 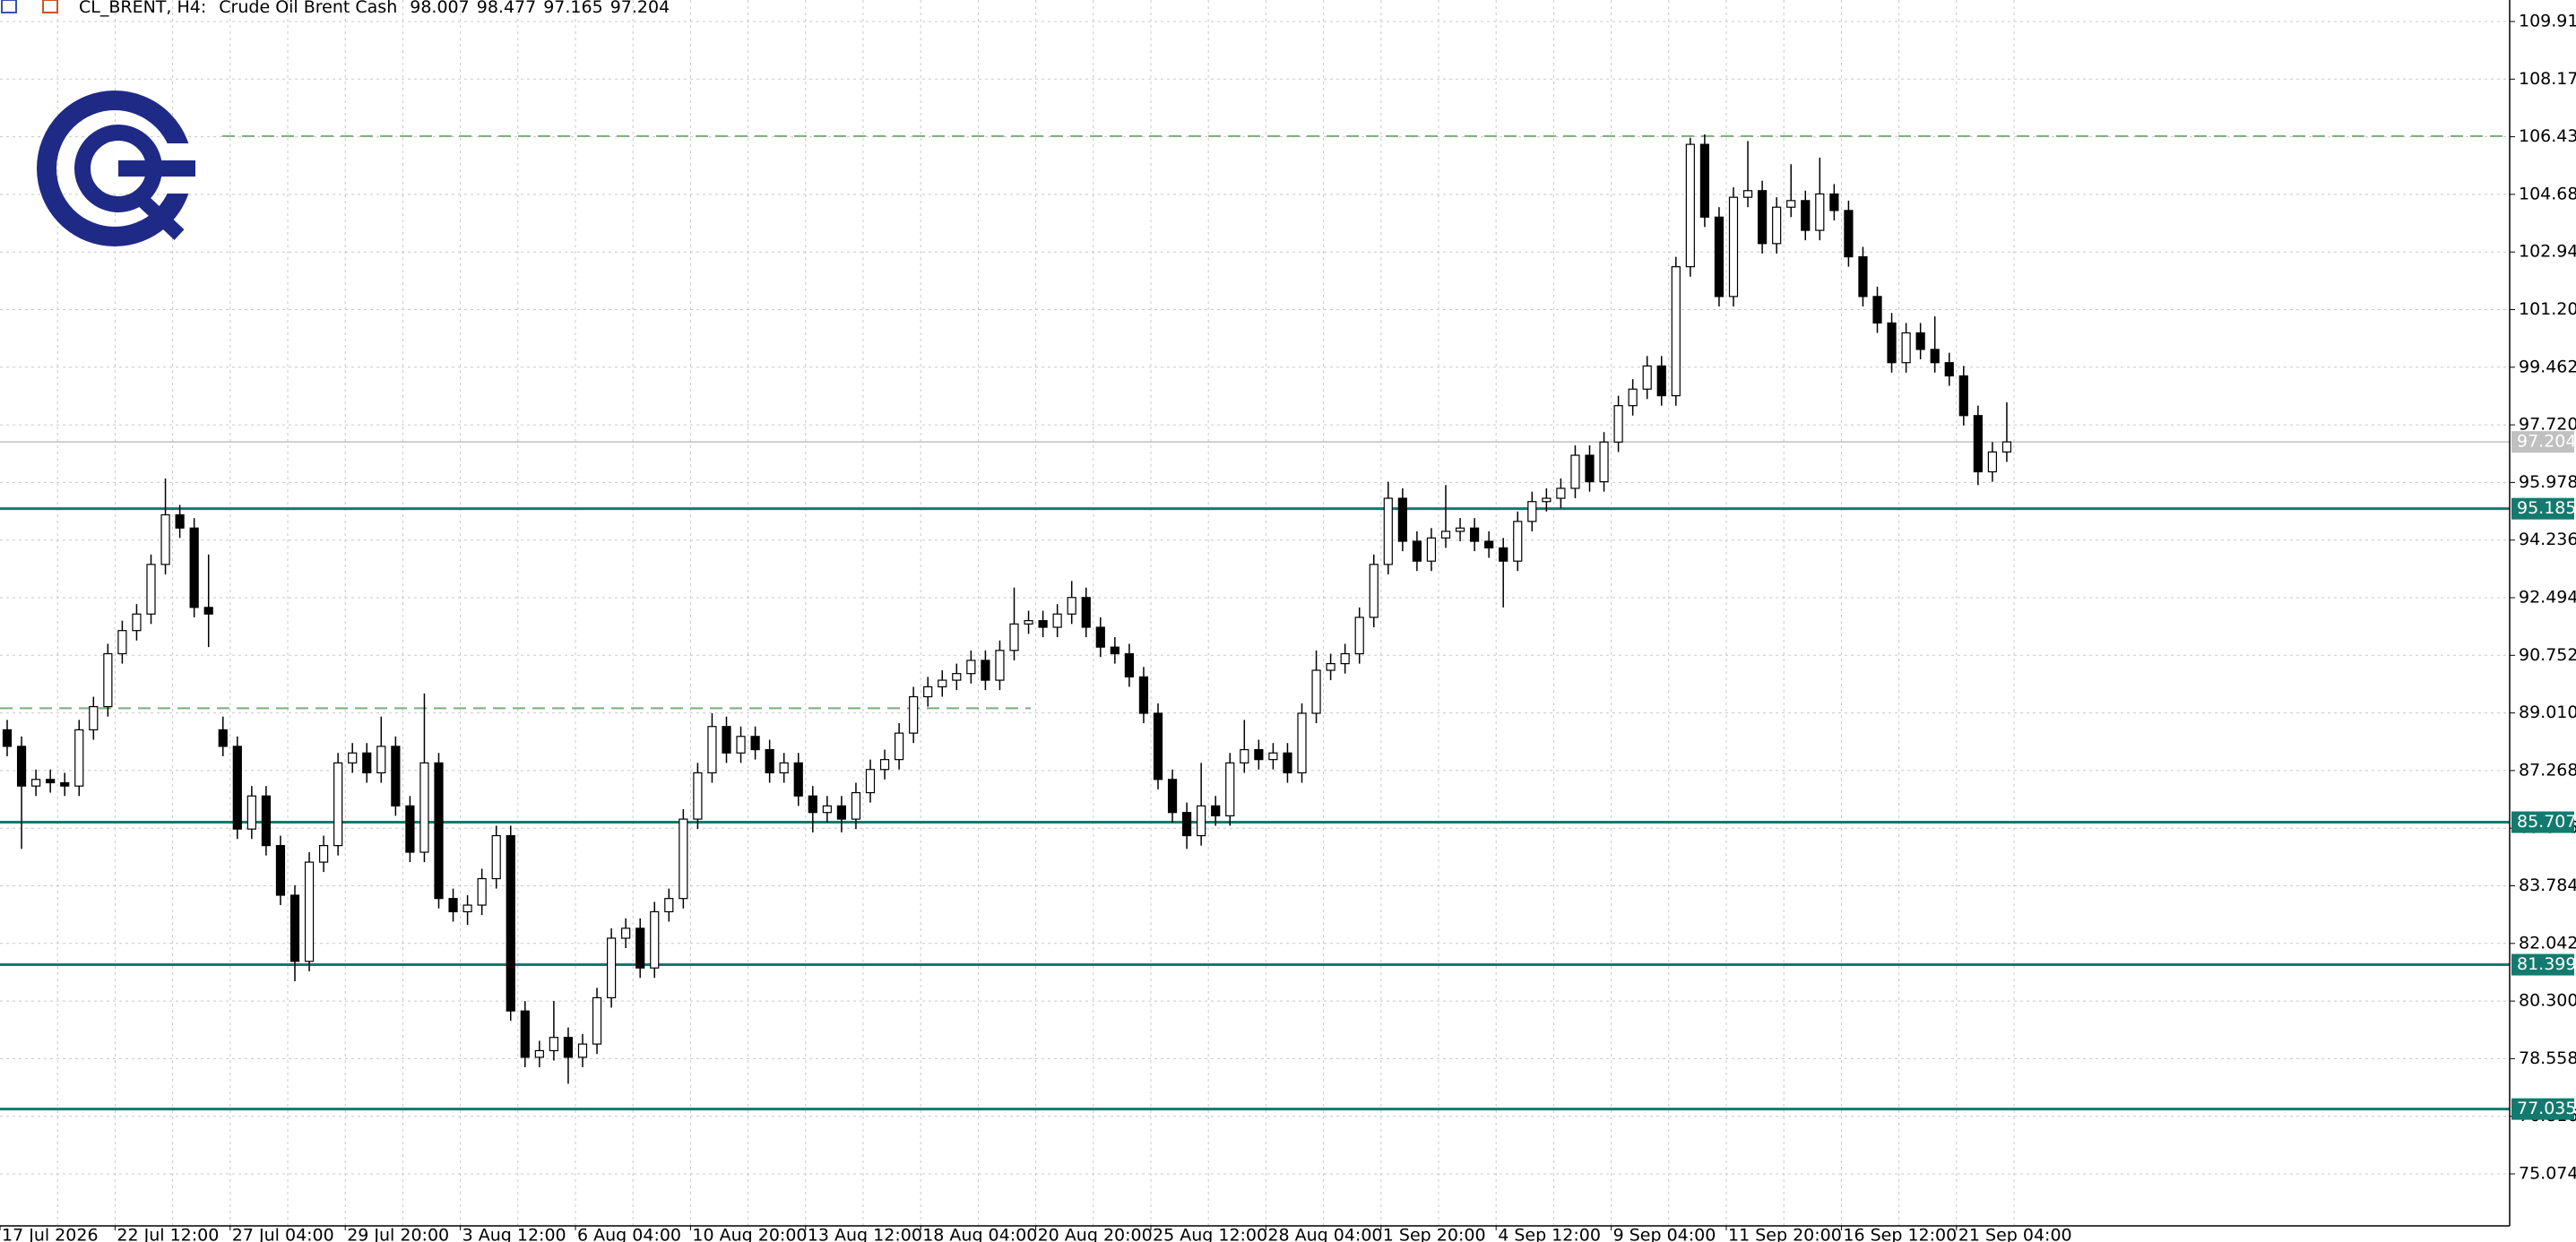 What do you see at coordinates (1900, 1234) in the screenshot?
I see `x-tick-label: 16 Sep 12:00` at bounding box center [1900, 1234].